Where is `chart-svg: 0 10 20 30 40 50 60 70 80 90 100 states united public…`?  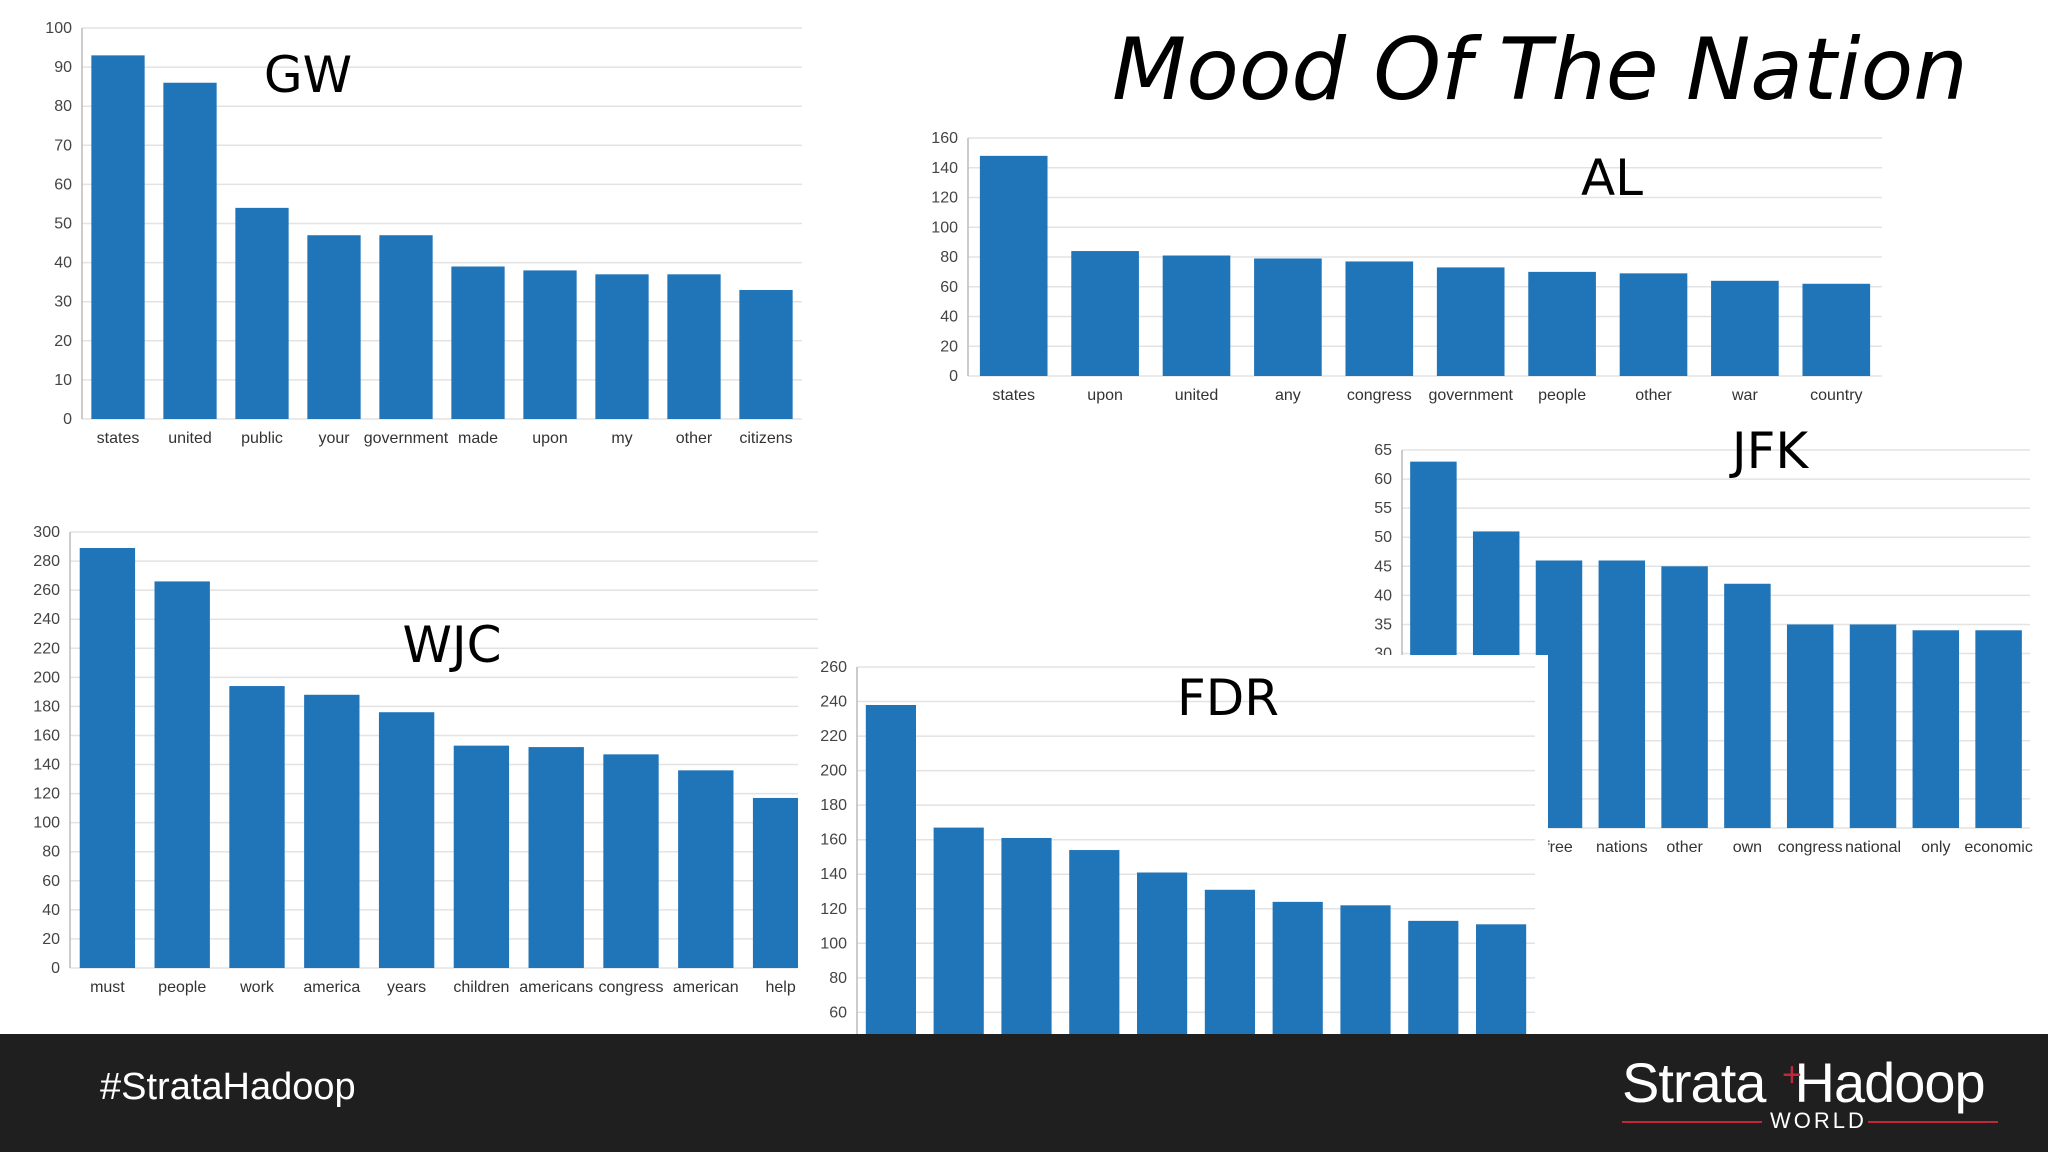 chart-svg: 0 10 20 30 40 50 60 70 80 90 100 states united public… is located at coordinates (423, 233).